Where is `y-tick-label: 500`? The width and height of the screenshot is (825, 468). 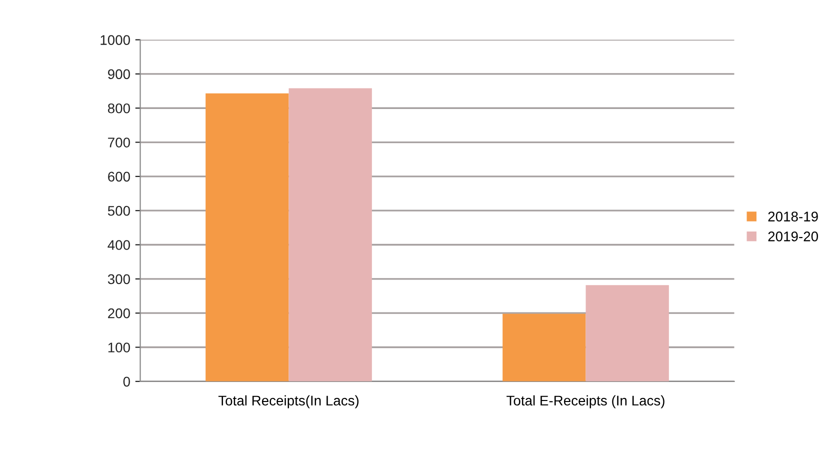 y-tick-label: 500 is located at coordinates (119, 211).